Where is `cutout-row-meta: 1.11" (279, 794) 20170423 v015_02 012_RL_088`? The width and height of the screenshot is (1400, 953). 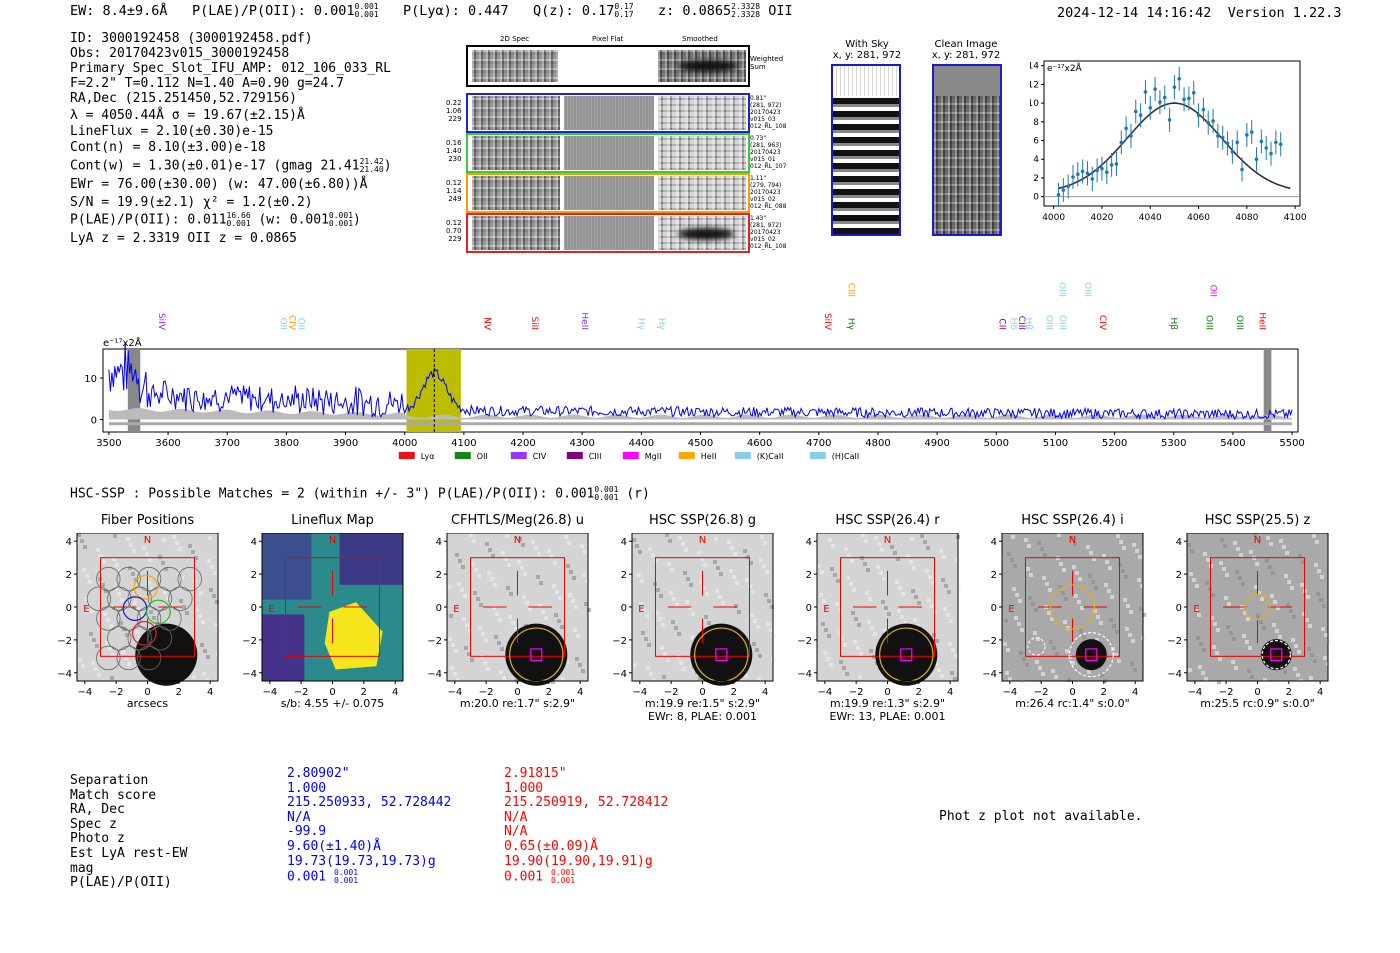 cutout-row-meta: 1.11" (279, 794) 20170423 v015_02 012_RL_088 is located at coordinates (768, 192).